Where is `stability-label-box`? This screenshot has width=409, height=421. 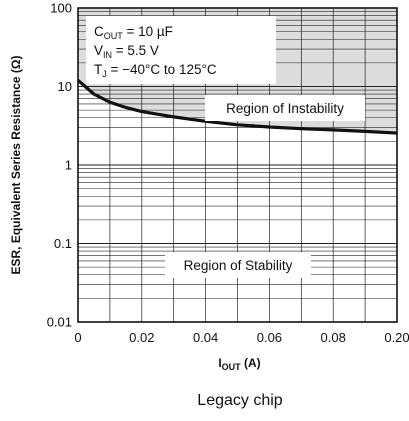
stability-label-box is located at coordinates (238, 265).